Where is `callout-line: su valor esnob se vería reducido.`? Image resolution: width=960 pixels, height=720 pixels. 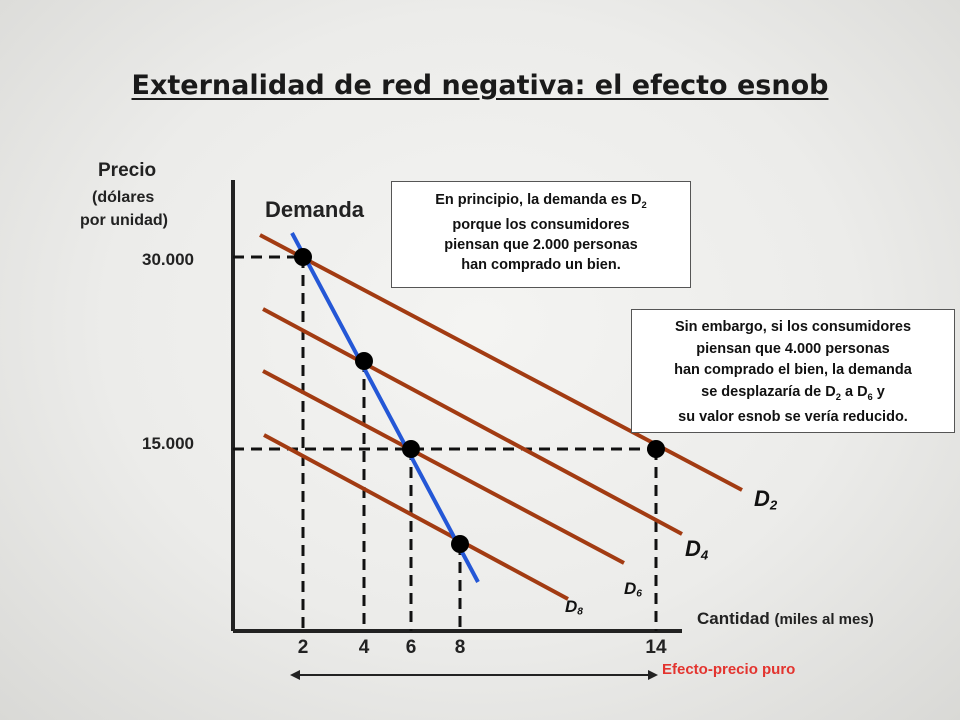
callout-line: su valor esnob se vería reducido. is located at coordinates (793, 416).